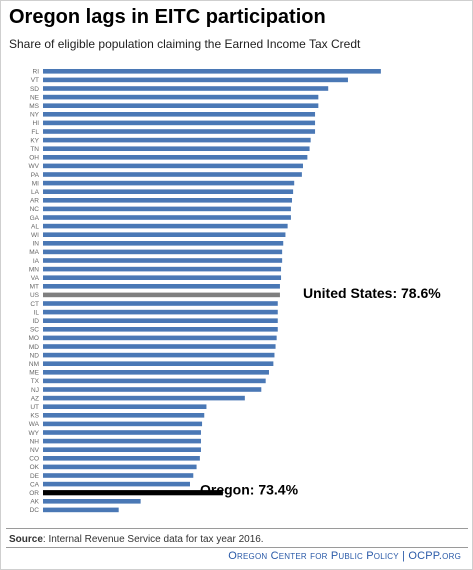 This screenshot has height=570, width=473. Describe the element at coordinates (35, 80) in the screenshot. I see `category-label-vt: VT` at that location.